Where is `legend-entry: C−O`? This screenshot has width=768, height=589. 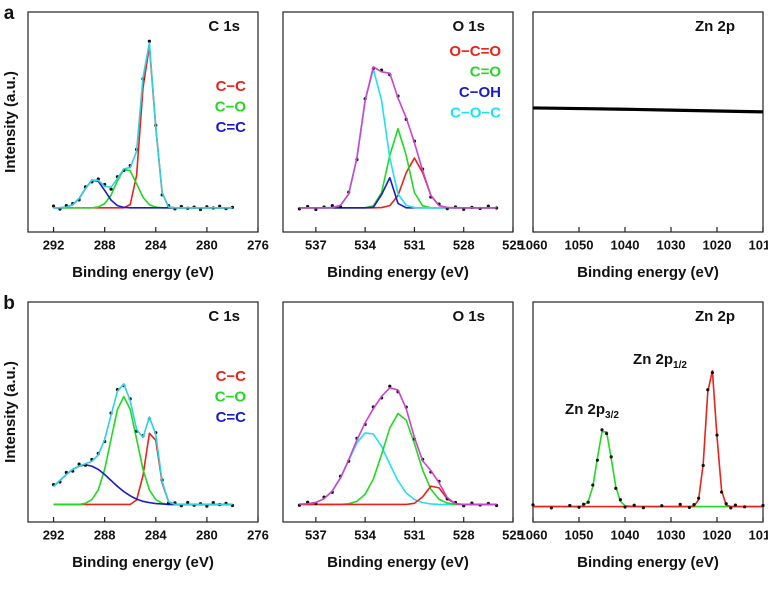 legend-entry: C−O is located at coordinates (231, 396).